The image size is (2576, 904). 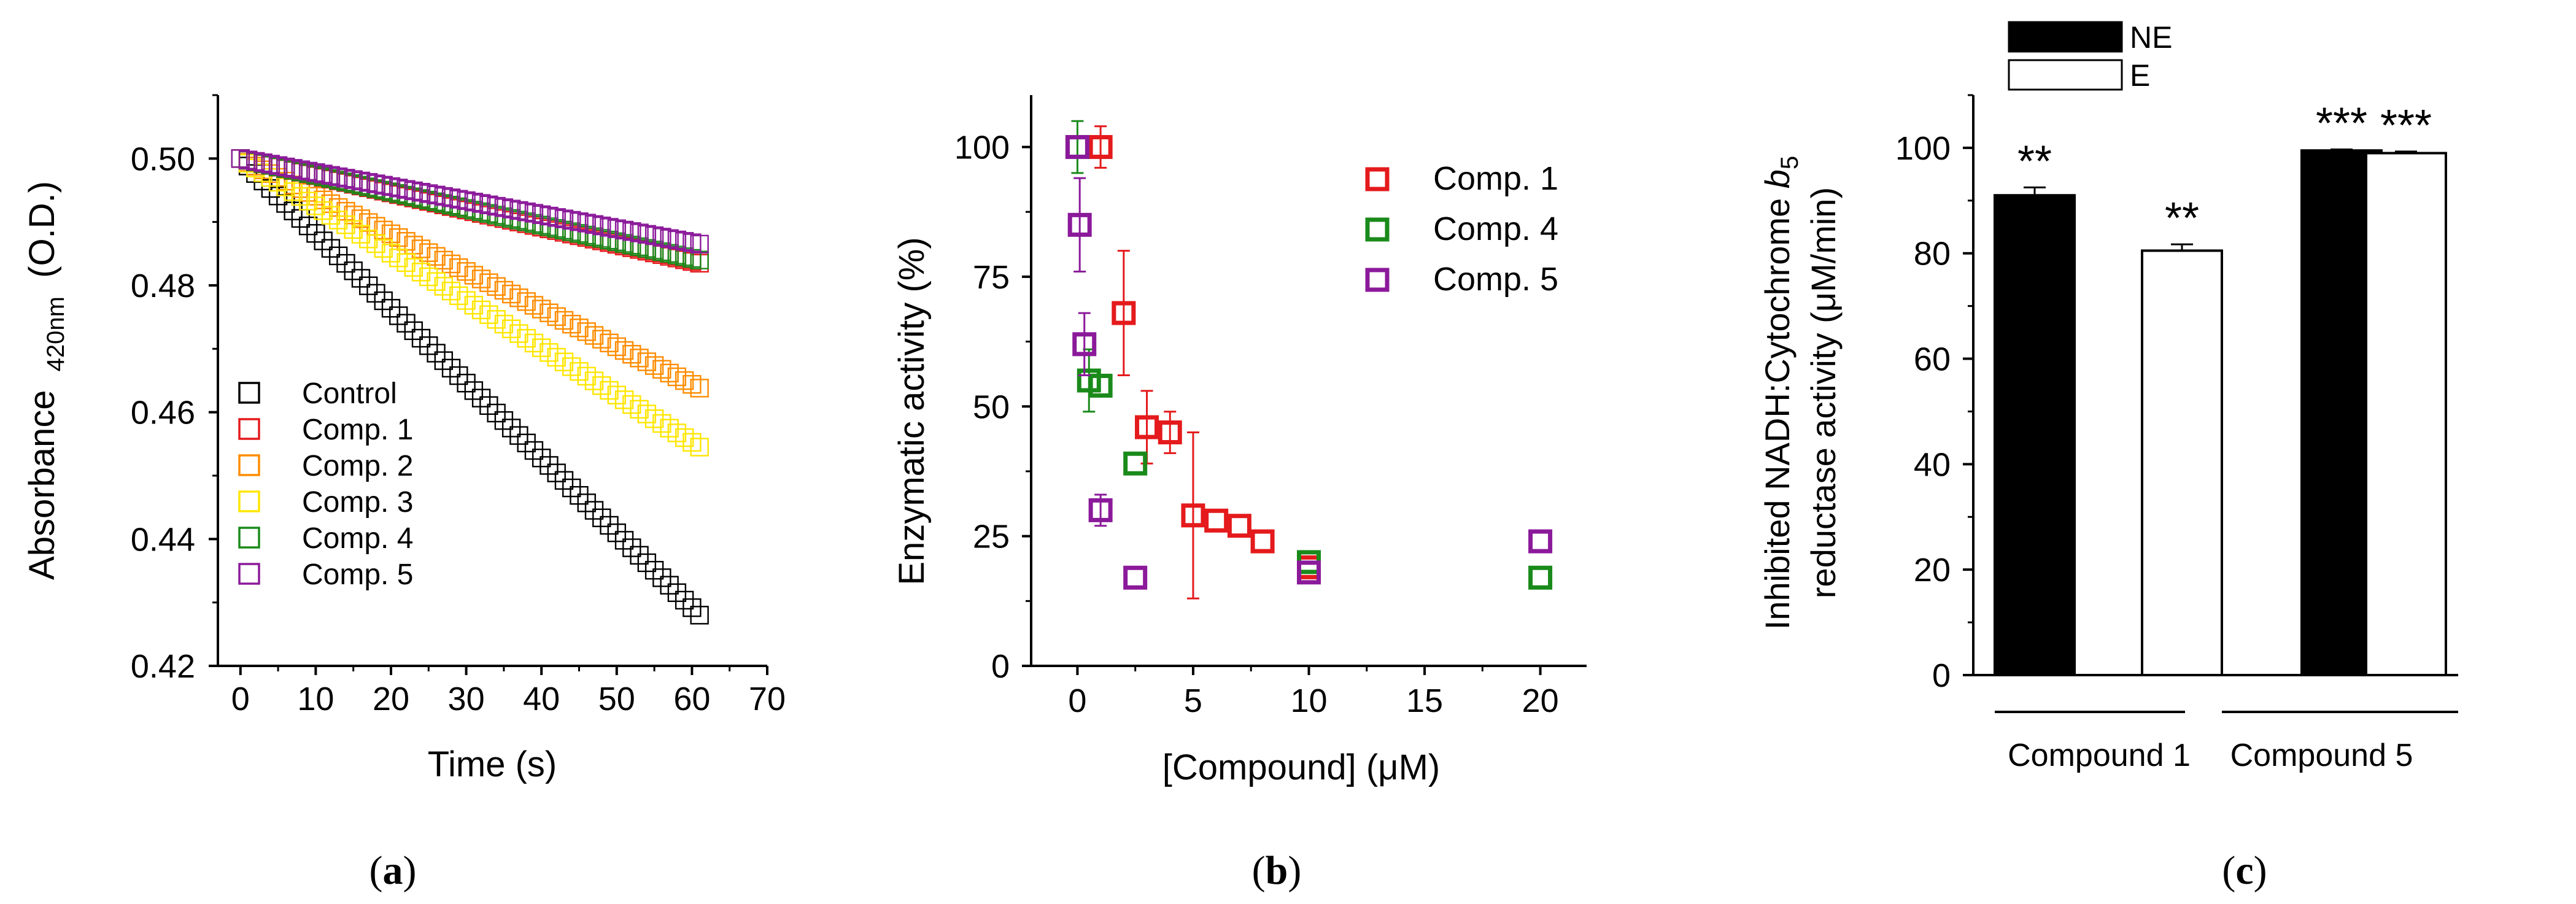 What do you see at coordinates (1277, 870) in the screenshot?
I see `panel-b-caption: (b)` at bounding box center [1277, 870].